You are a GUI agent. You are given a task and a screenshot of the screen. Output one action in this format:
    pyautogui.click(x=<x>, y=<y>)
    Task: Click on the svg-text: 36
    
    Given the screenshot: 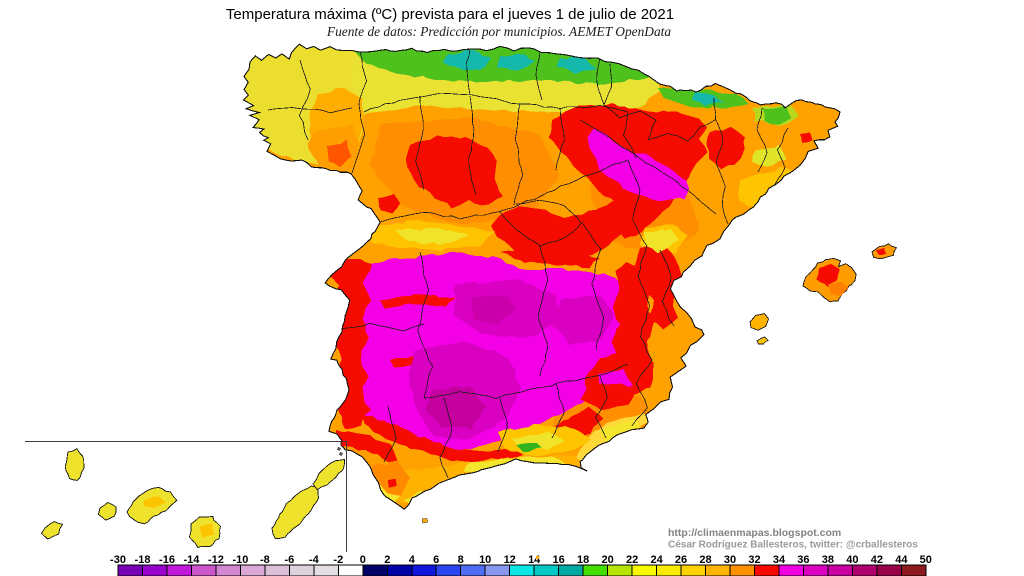 What is the action you would take?
    pyautogui.click(x=803, y=560)
    